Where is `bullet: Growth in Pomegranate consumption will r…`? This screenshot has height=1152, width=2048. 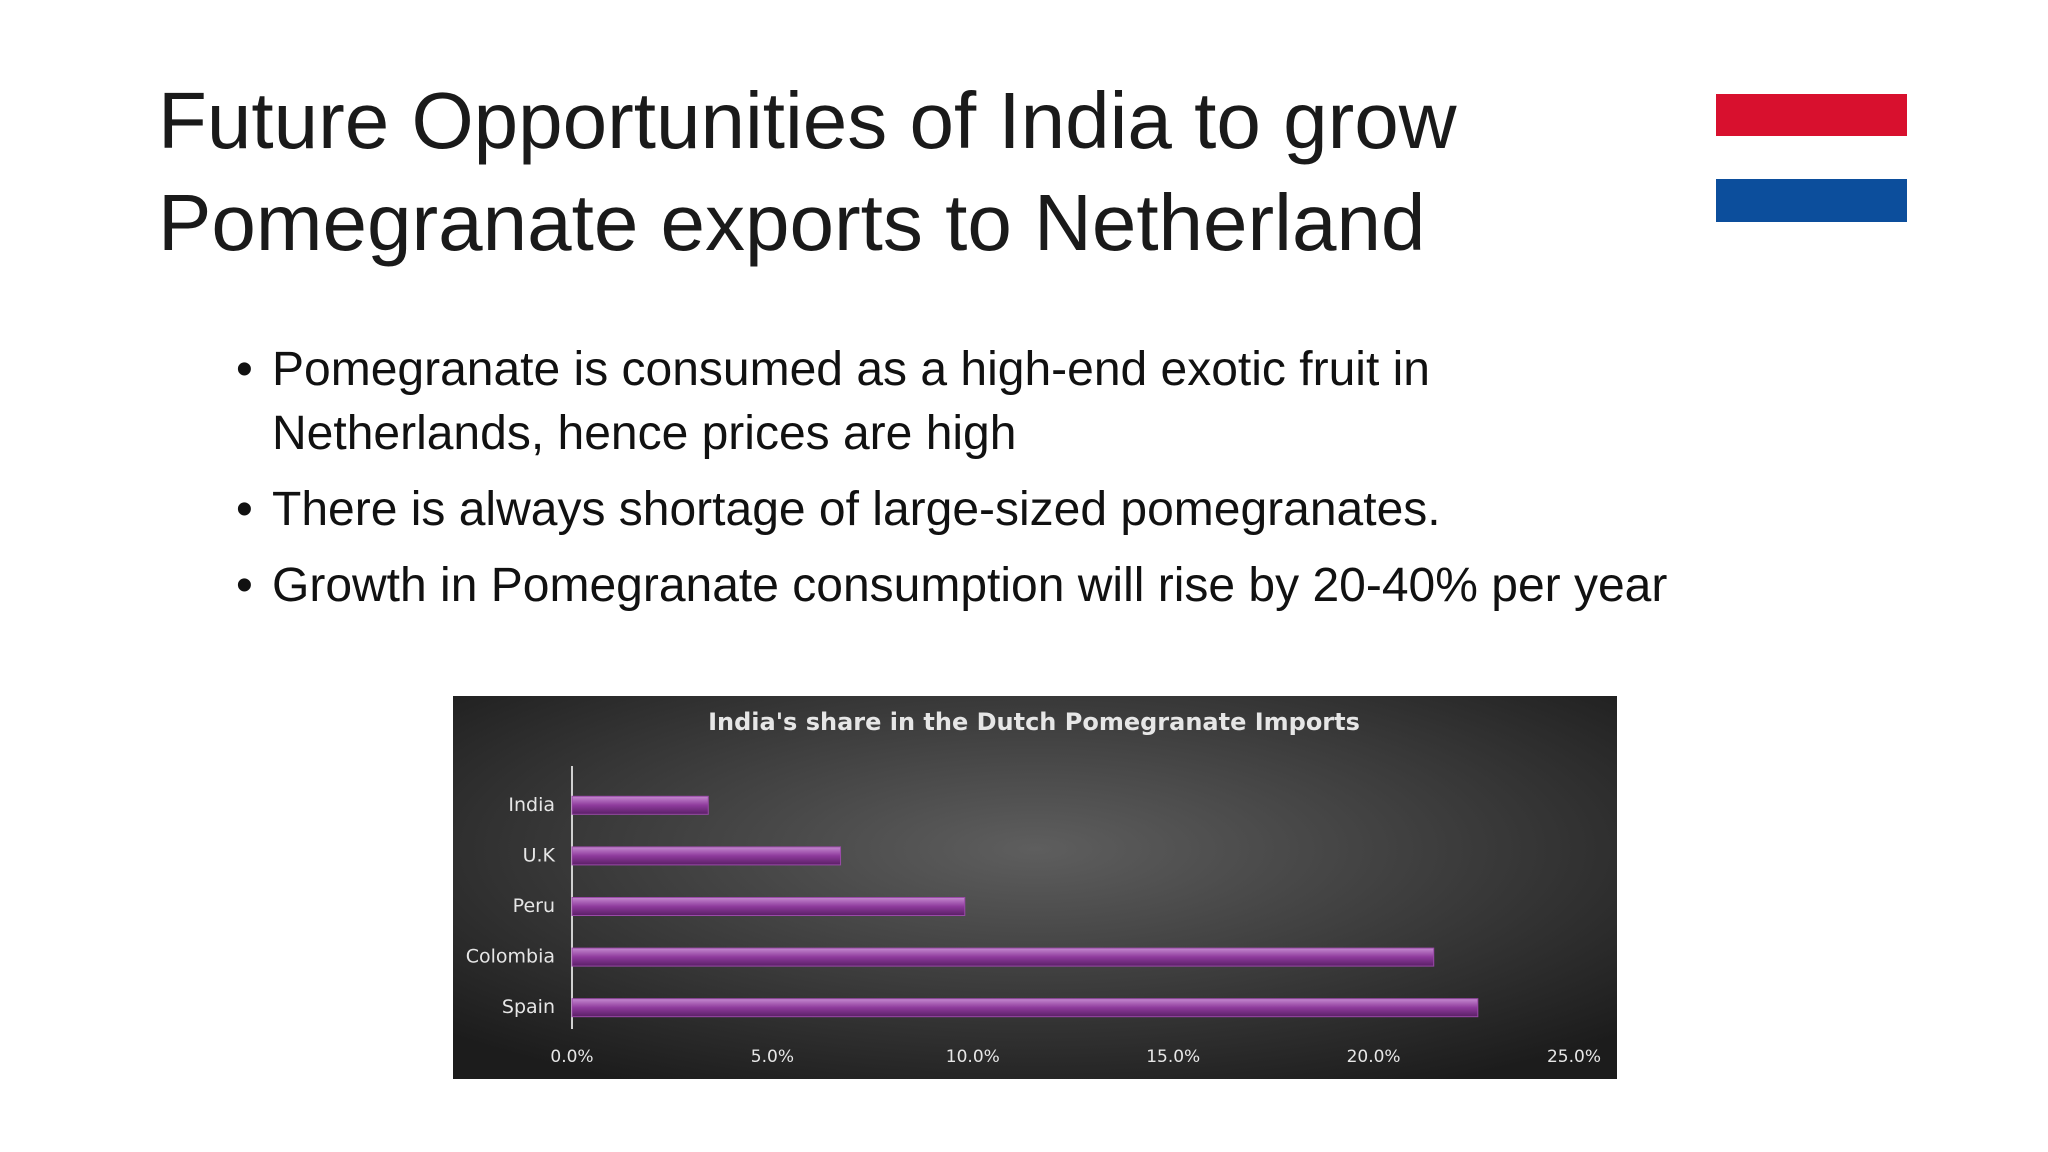
bullet: Growth in Pomegranate consumption will r… is located at coordinates (951, 586).